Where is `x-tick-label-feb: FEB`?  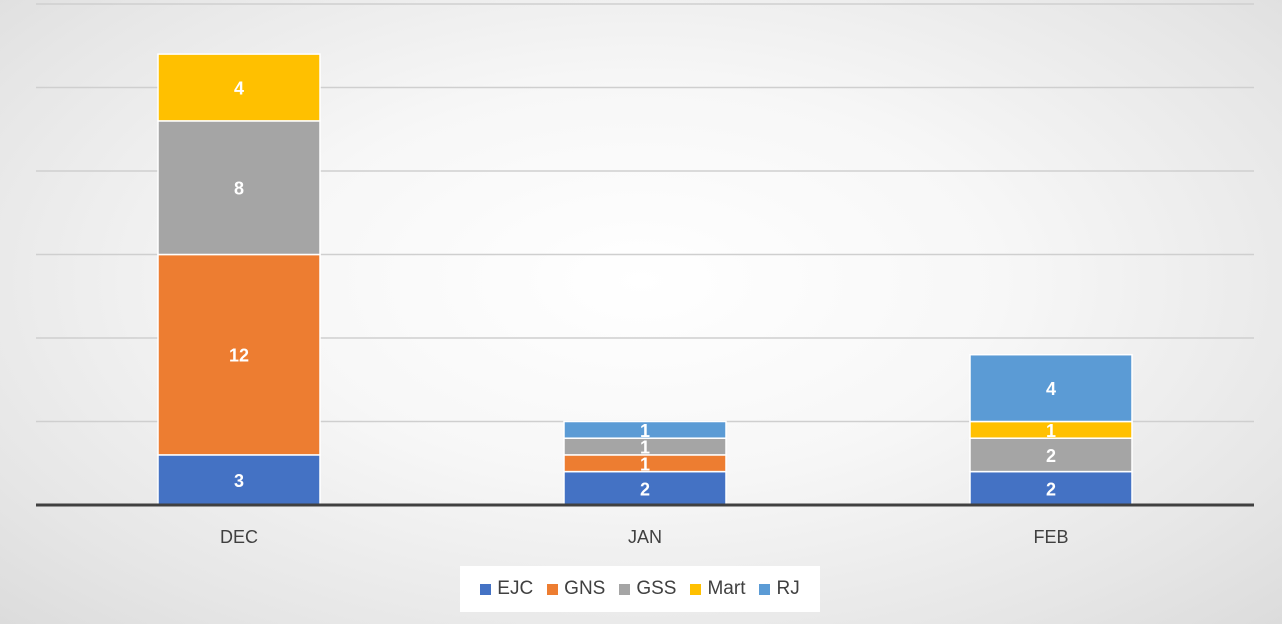 x-tick-label-feb: FEB is located at coordinates (1050, 537).